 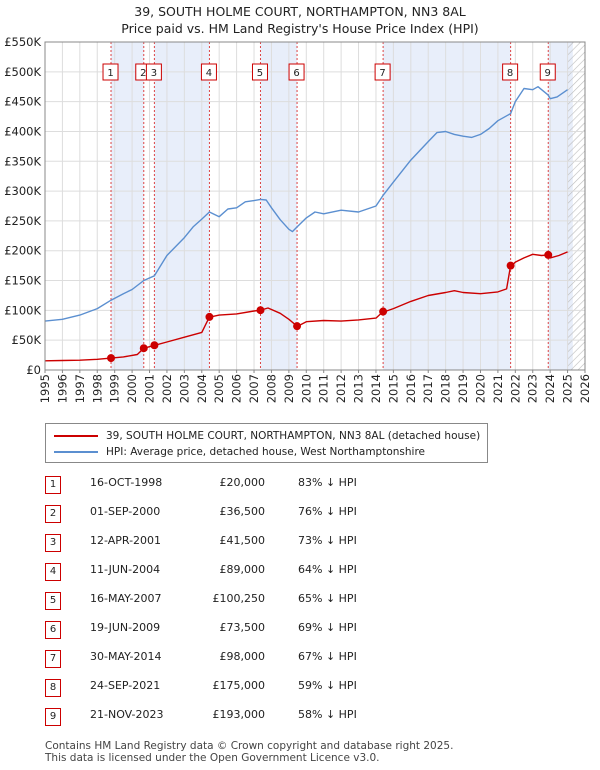 What do you see at coordinates (22, 131) in the screenshot?
I see `y-tick-label: £400K` at bounding box center [22, 131].